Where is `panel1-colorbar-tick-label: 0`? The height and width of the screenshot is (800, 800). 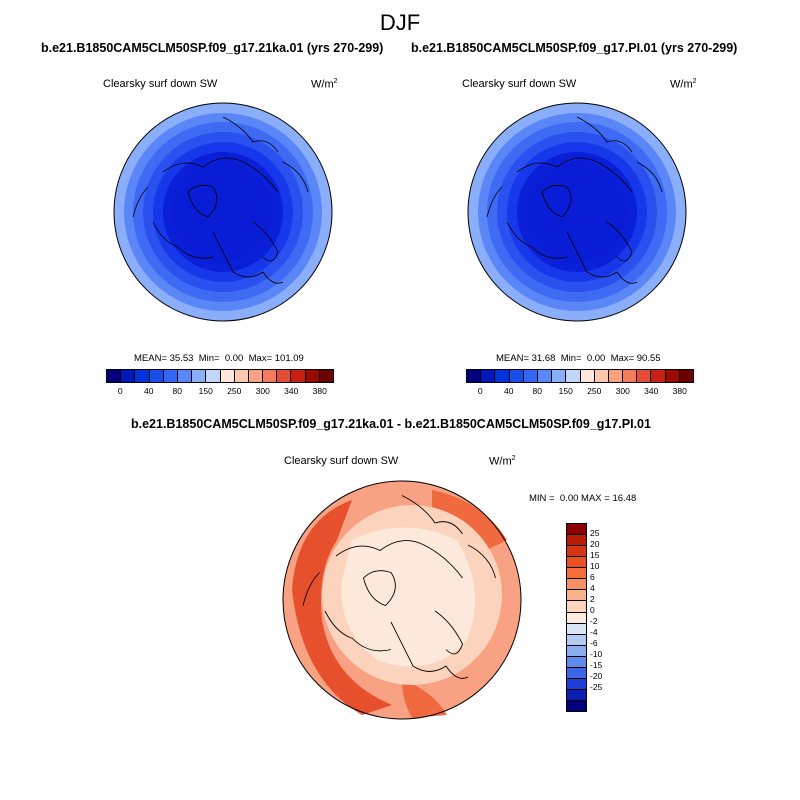 panel1-colorbar-tick-label: 0 is located at coordinates (120, 391).